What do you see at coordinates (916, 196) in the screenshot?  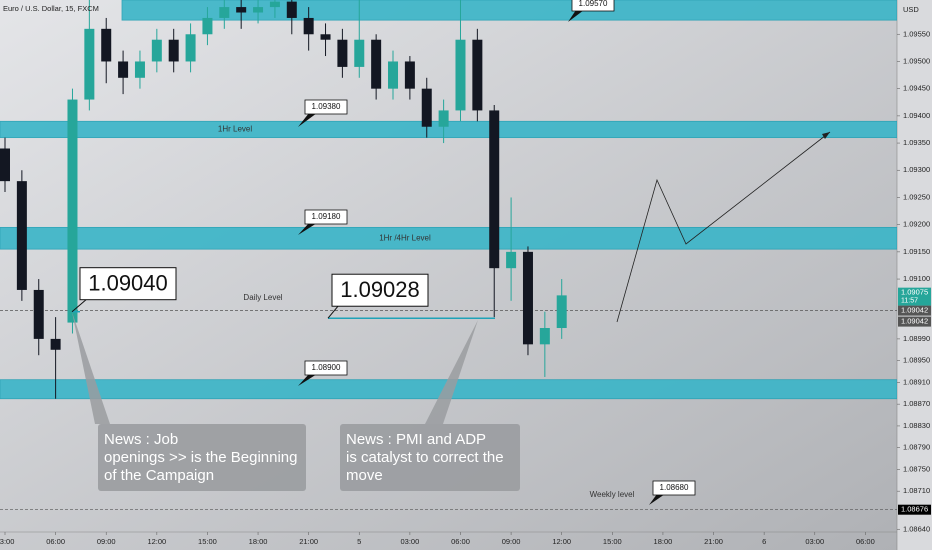 I see `y-tick-label: 1.09250` at bounding box center [916, 196].